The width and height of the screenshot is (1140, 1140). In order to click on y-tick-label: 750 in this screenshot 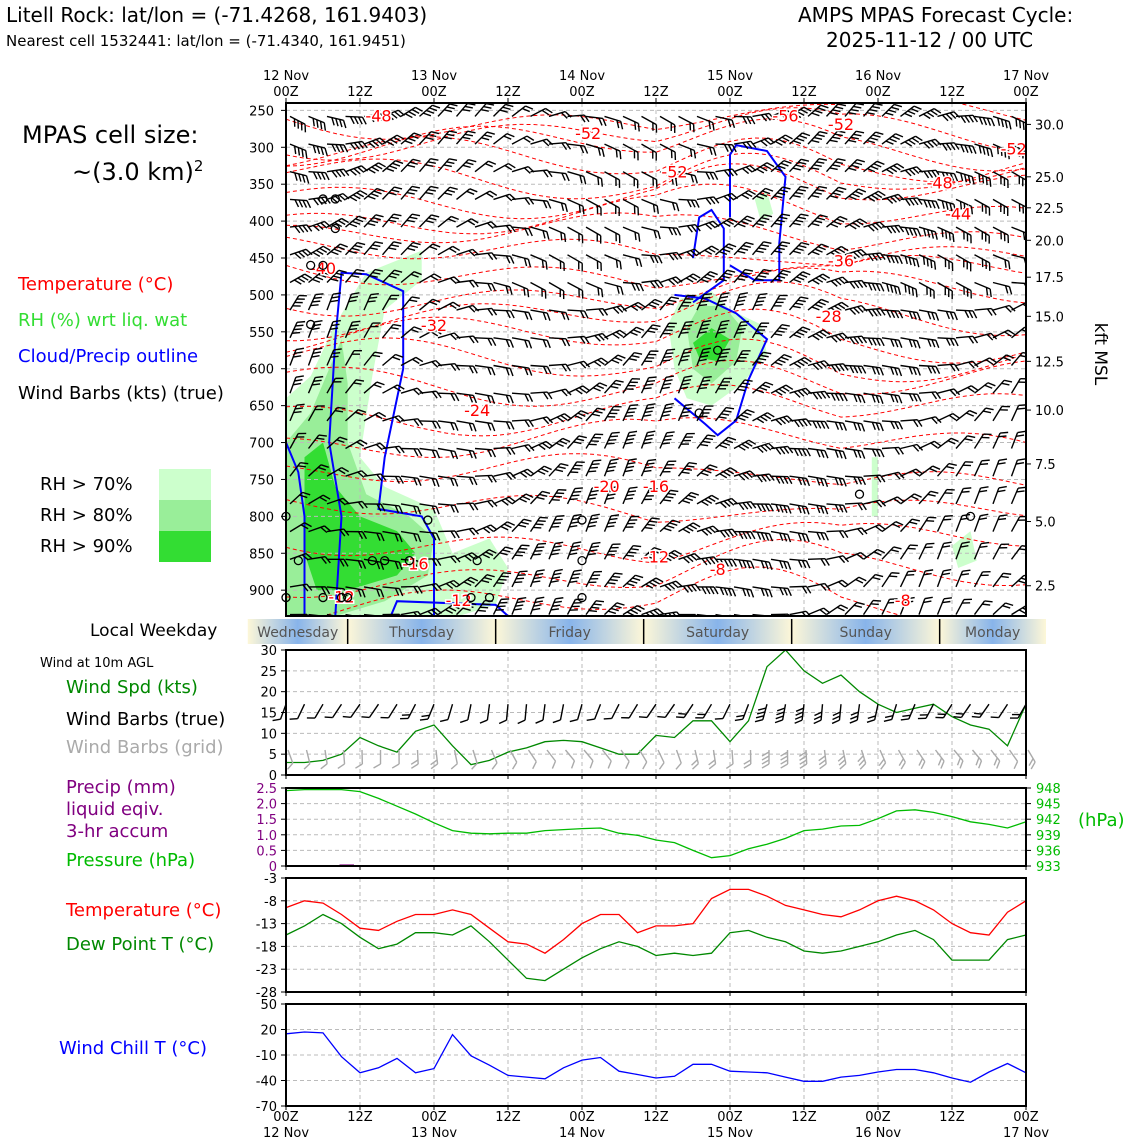, I will do `click(261, 480)`.